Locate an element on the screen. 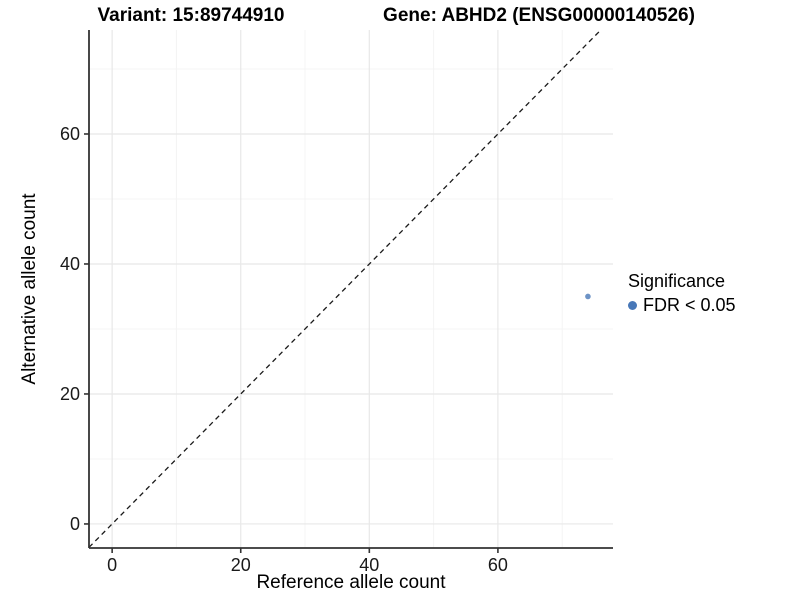 The width and height of the screenshot is (800, 600). plot-title-variant: Variant: 15:89744910 is located at coordinates (191, 15).